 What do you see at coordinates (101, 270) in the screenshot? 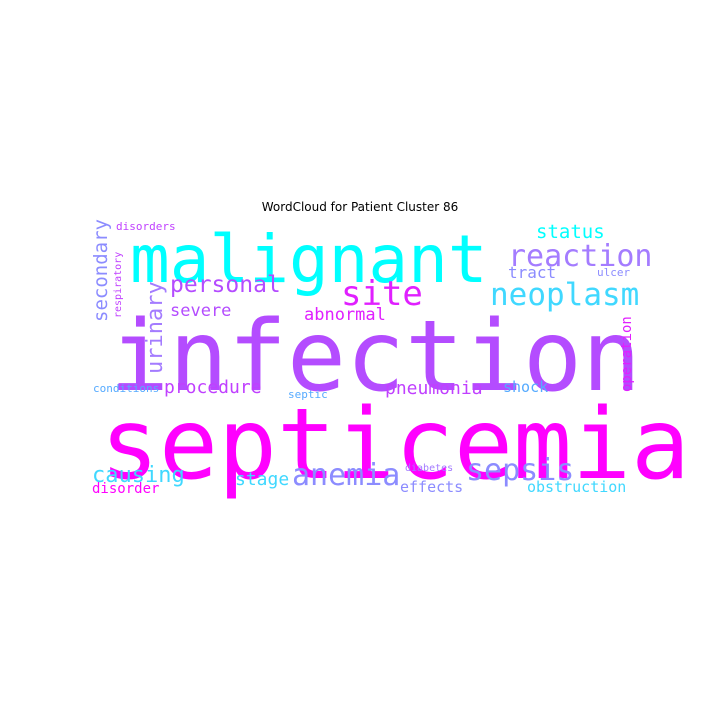
I see `word-secondary: secondary` at bounding box center [101, 270].